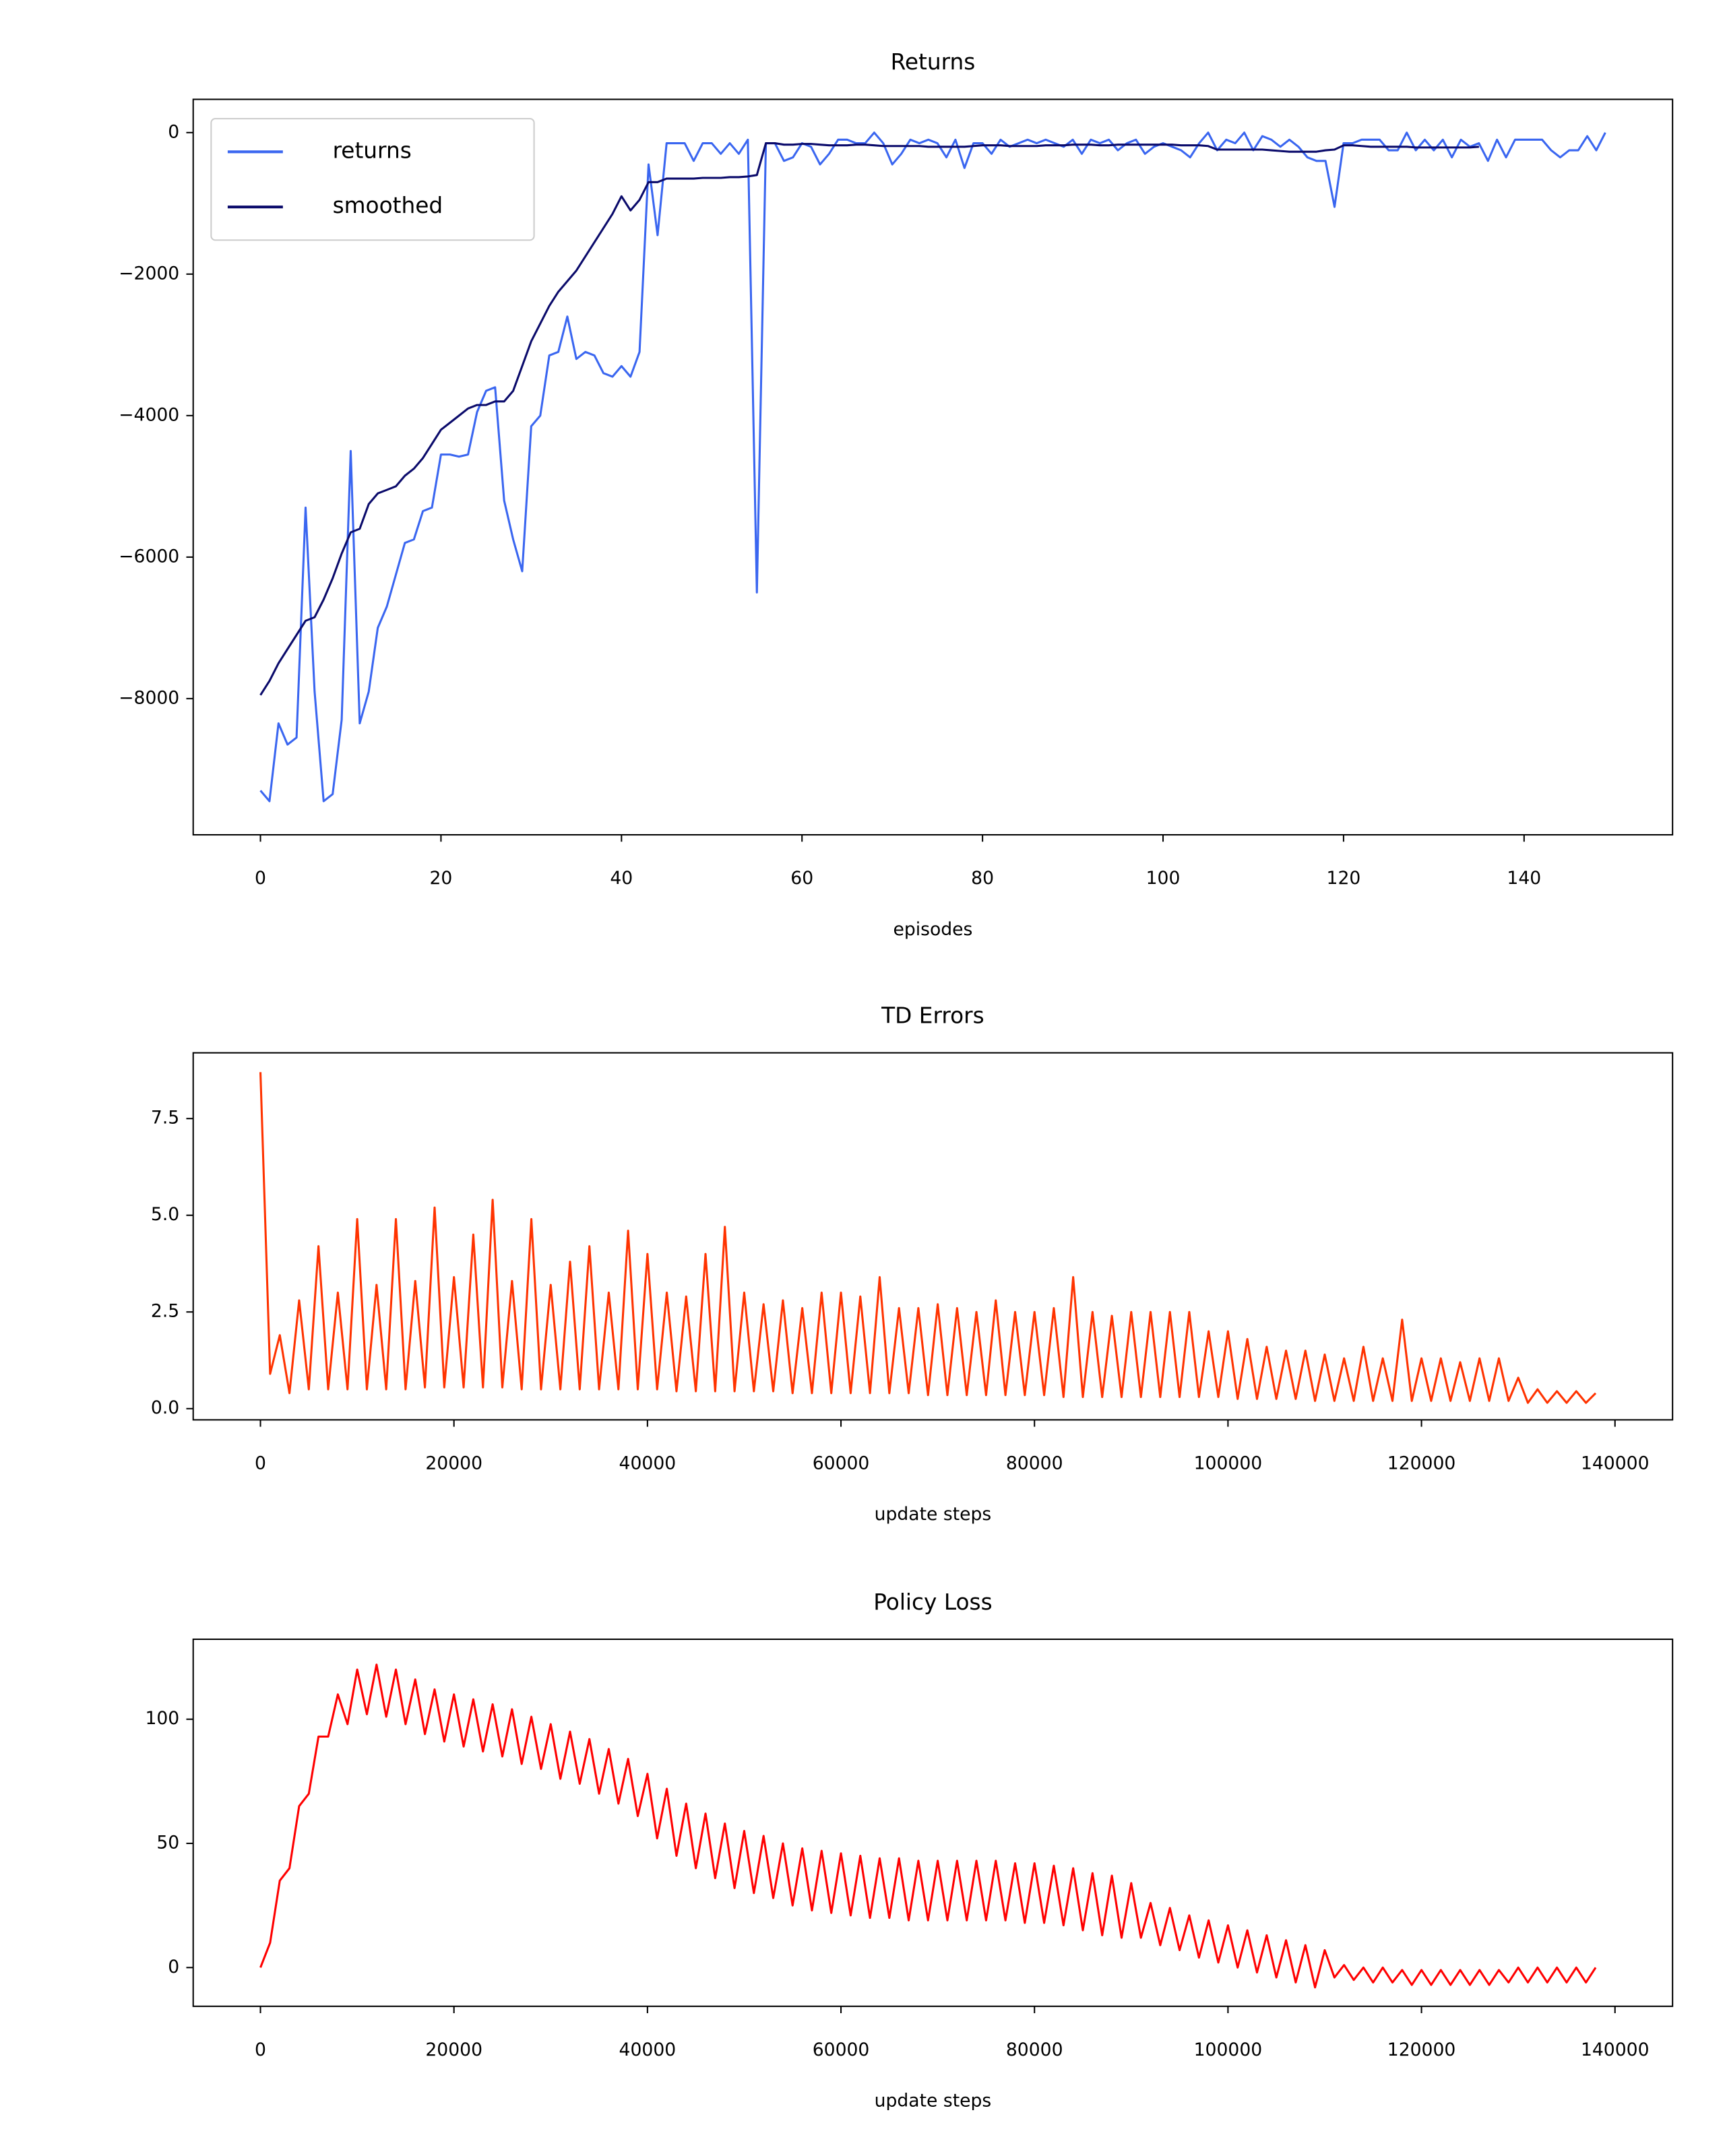 This screenshot has width=1725, height=2156. What do you see at coordinates (149, 414) in the screenshot?
I see `y-tick-label: −4000` at bounding box center [149, 414].